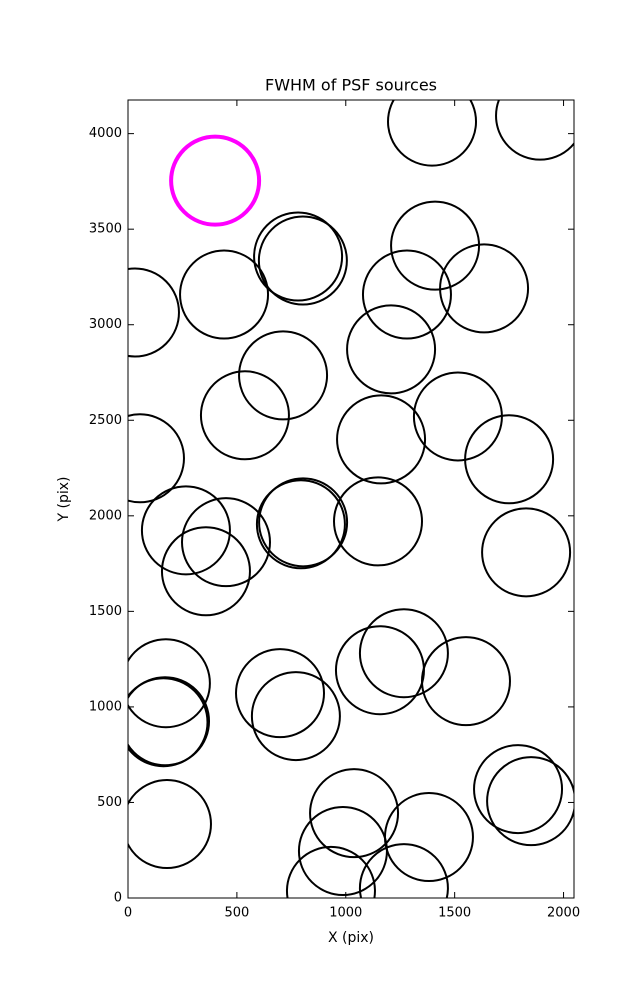 The width and height of the screenshot is (637, 1000). I want to click on y-tick-label: 3000, so click(105, 324).